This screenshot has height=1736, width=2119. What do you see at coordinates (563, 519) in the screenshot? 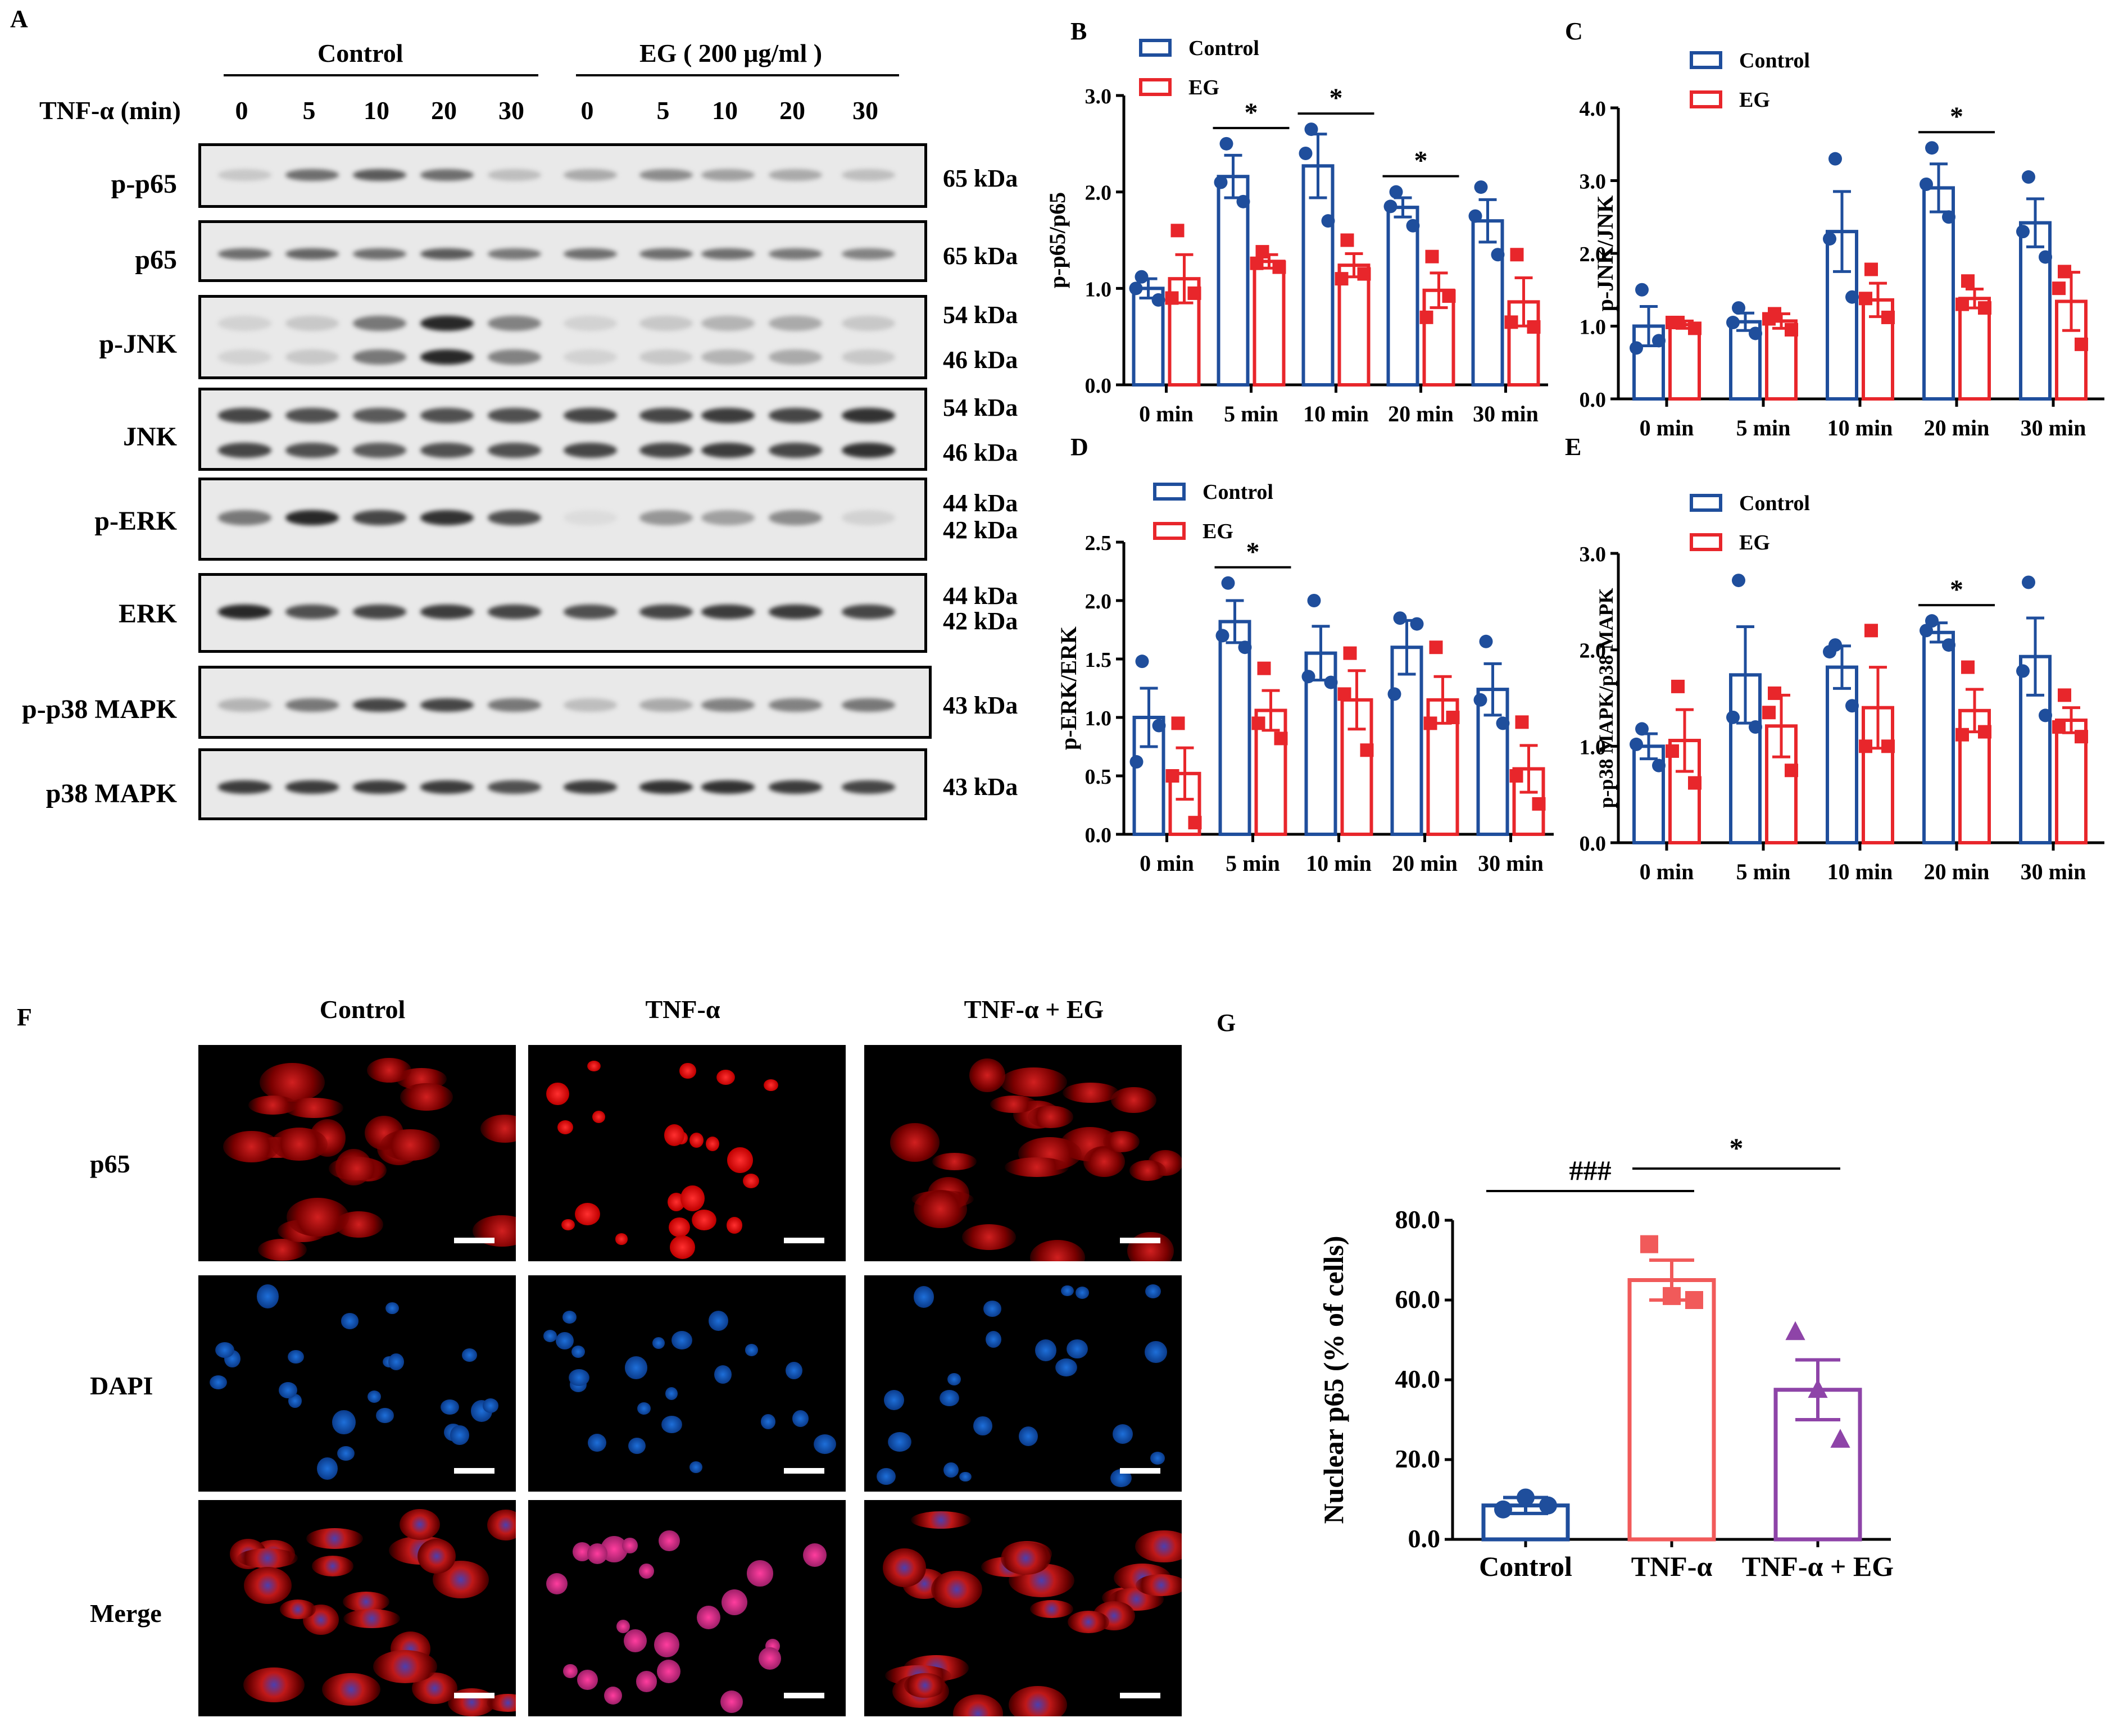
I see `blot-membrane` at bounding box center [563, 519].